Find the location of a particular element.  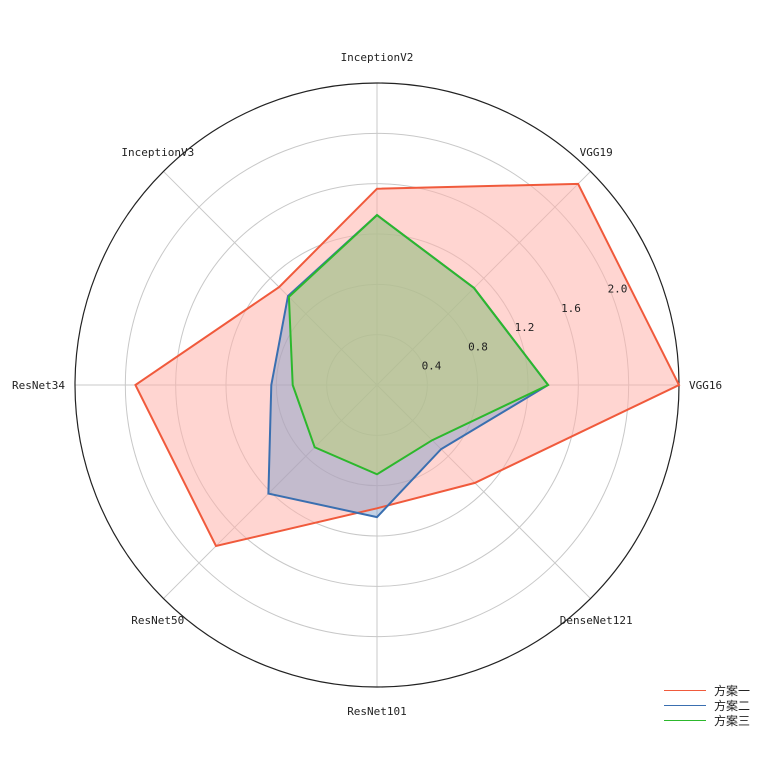

legend-item-1: 方案二 is located at coordinates (707, 705).